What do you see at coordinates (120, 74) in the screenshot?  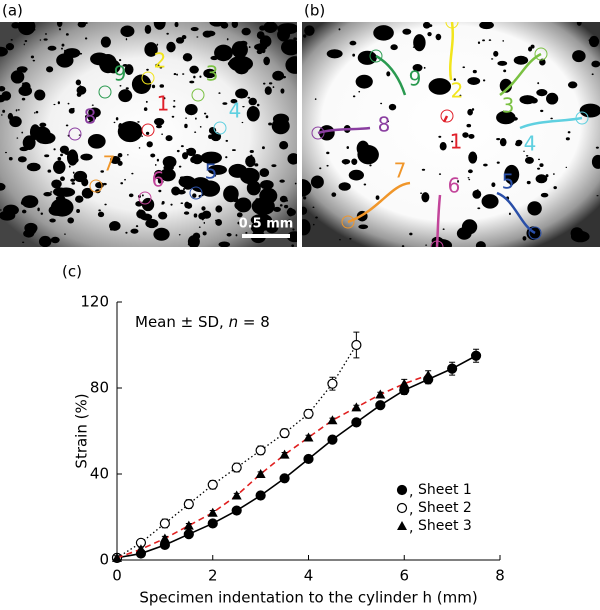 I see `point-label: 9` at bounding box center [120, 74].